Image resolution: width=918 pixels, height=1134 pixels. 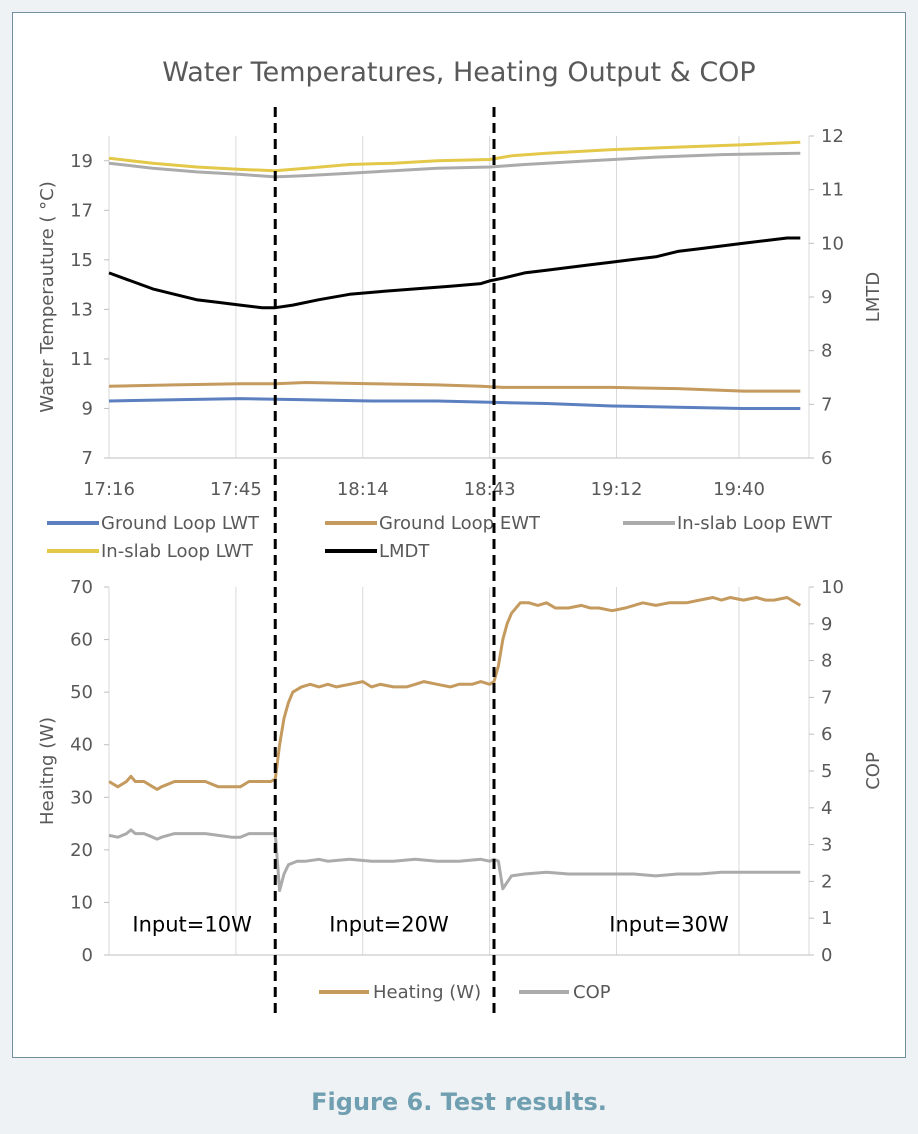 I want to click on x-tick-label: 19:40, so click(x=739, y=489).